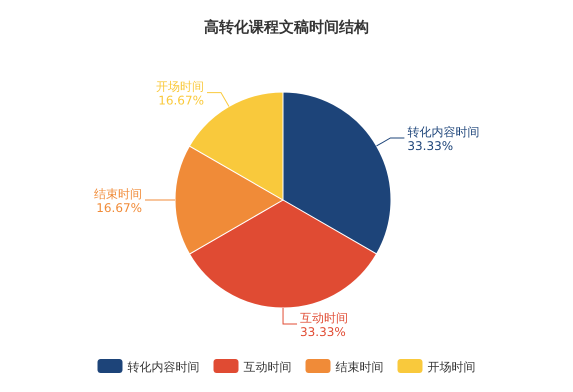  I want to click on legend-label: 转化内容时间, so click(164, 367).